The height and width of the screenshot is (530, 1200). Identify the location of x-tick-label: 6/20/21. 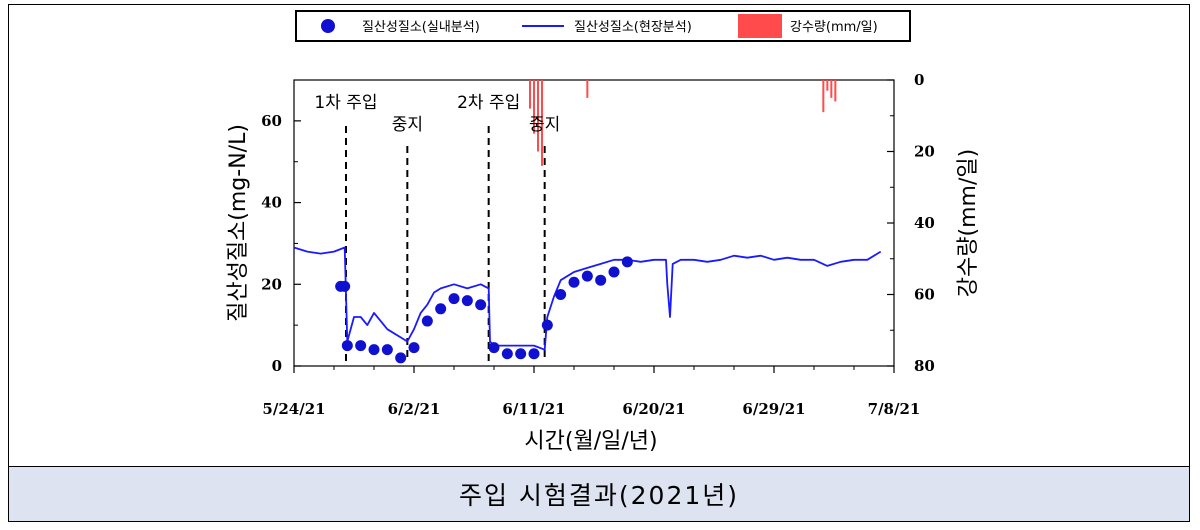
(653, 409).